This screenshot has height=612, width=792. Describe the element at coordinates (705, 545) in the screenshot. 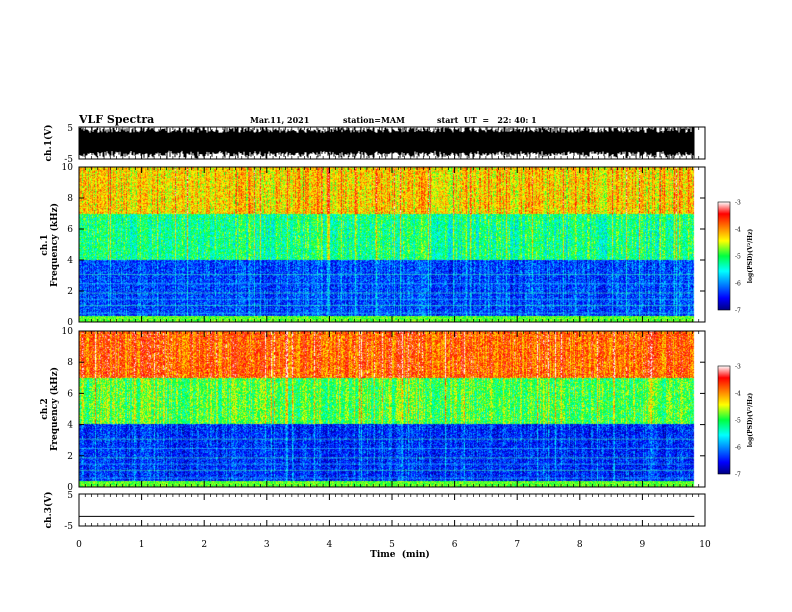

I see `xtick-label: 10` at that location.